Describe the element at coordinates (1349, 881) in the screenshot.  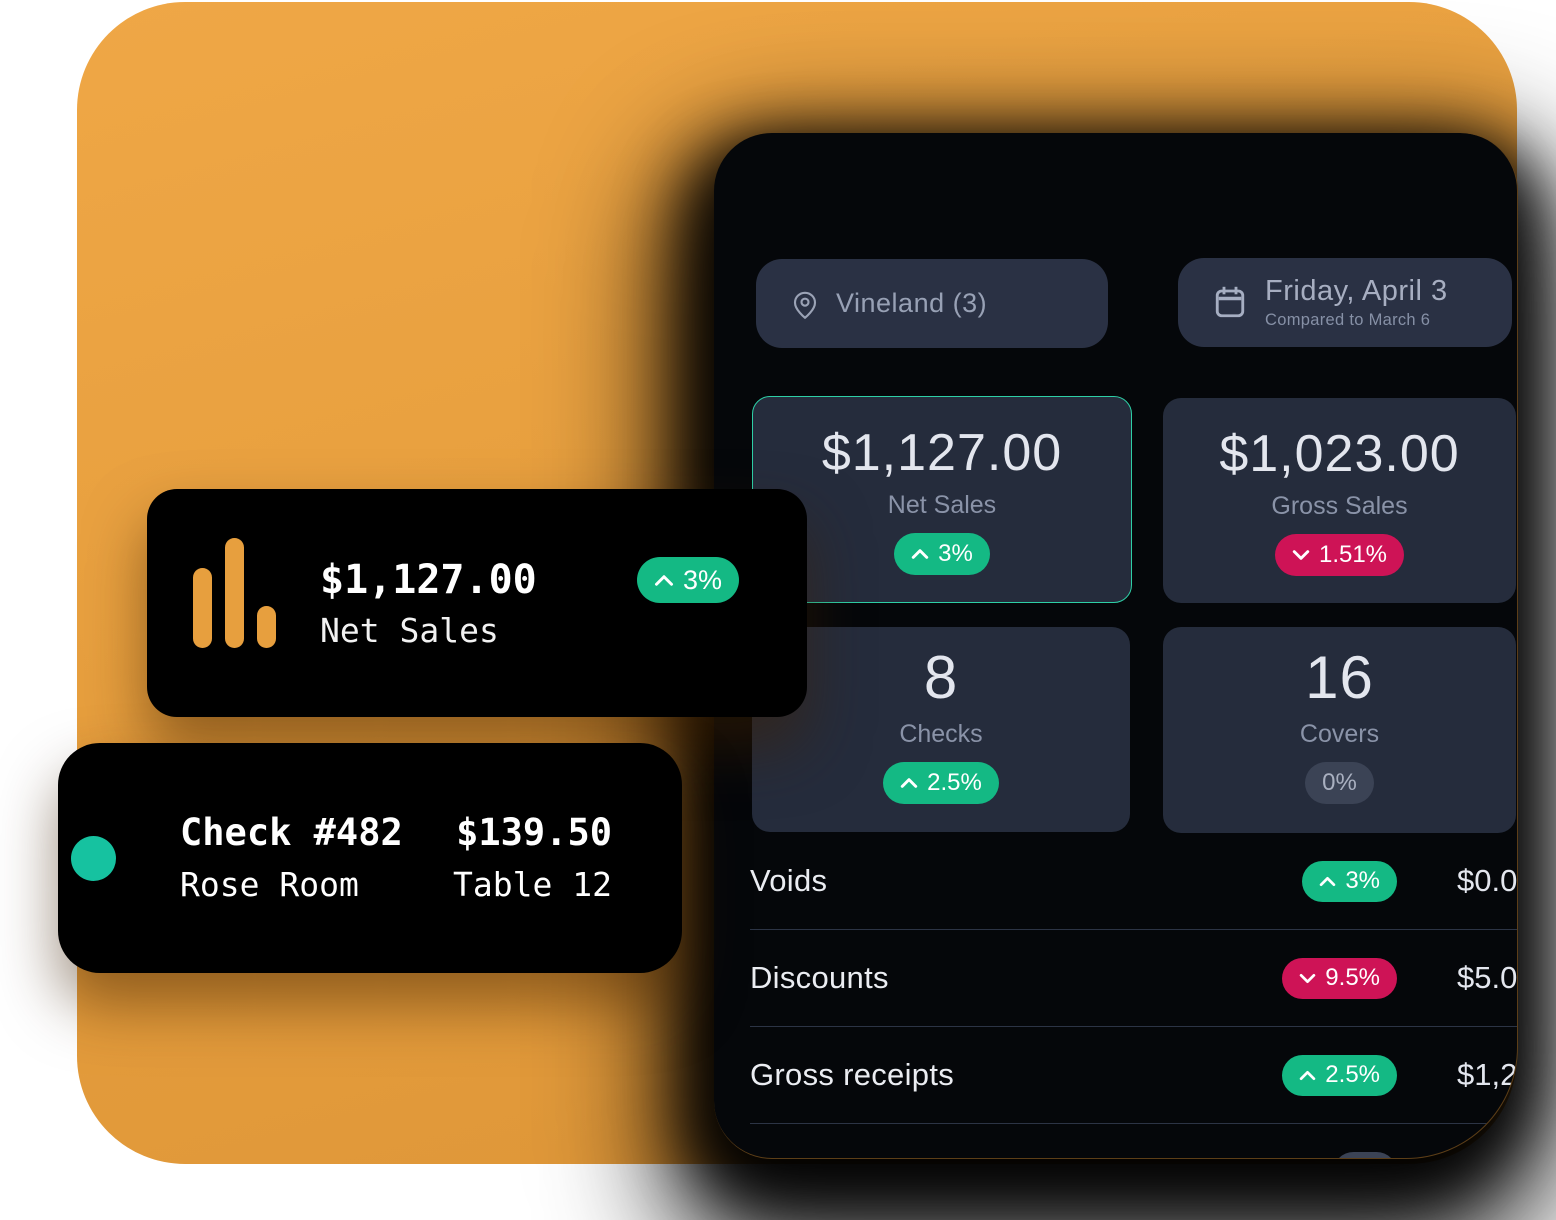
I see `row-change-badge: 3%` at that location.